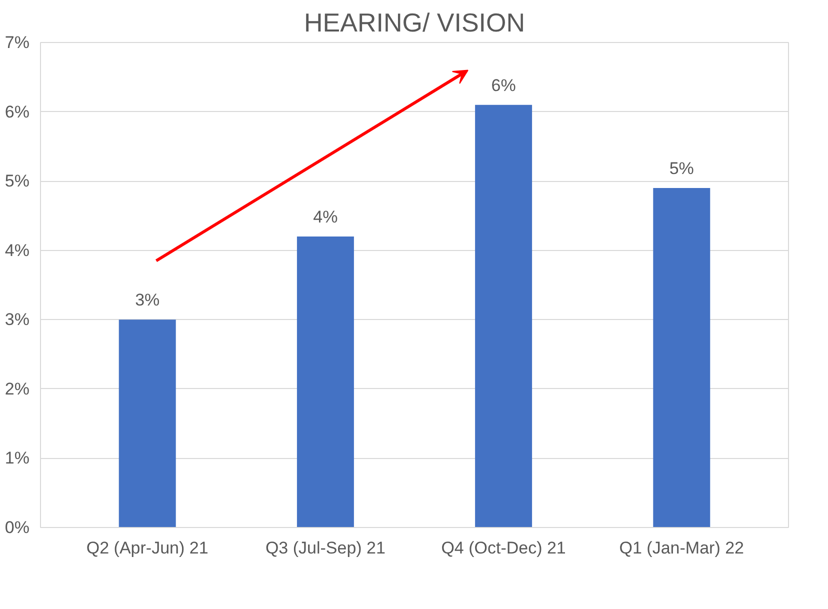 Image resolution: width=828 pixels, height=609 pixels. I want to click on data-label: 4%, so click(325, 217).